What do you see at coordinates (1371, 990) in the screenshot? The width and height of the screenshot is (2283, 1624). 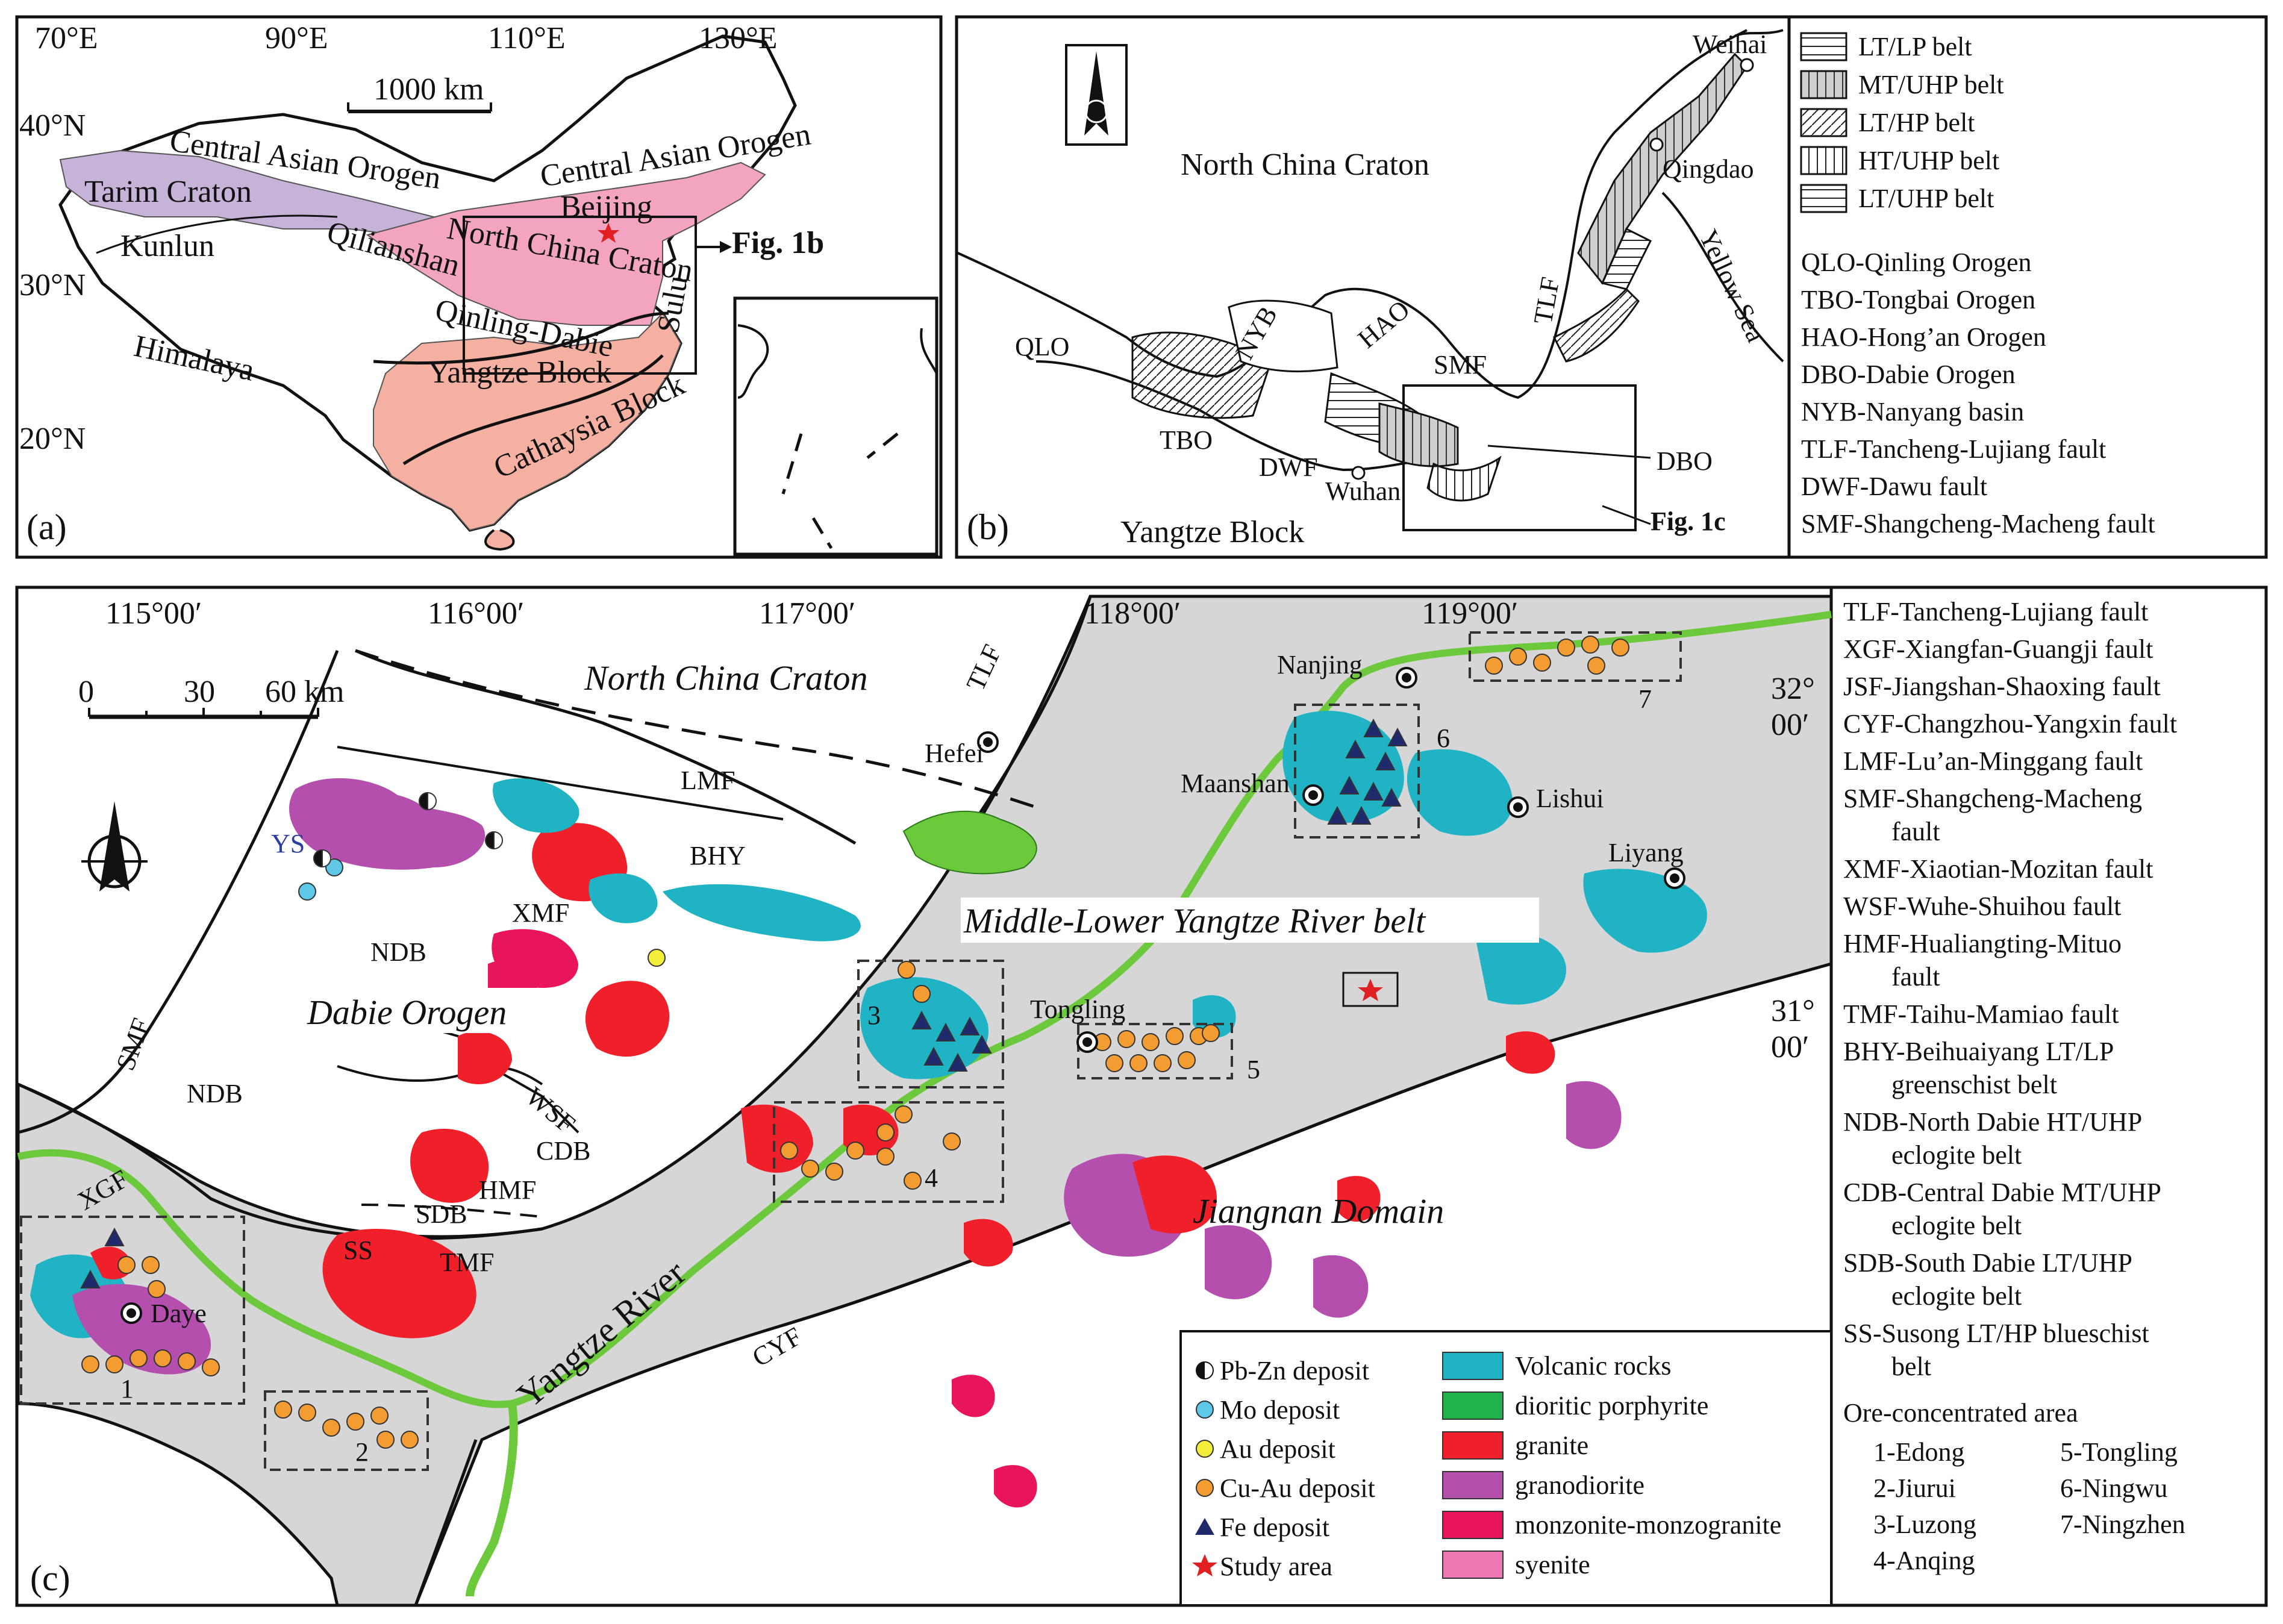 I see `study-area-box` at bounding box center [1371, 990].